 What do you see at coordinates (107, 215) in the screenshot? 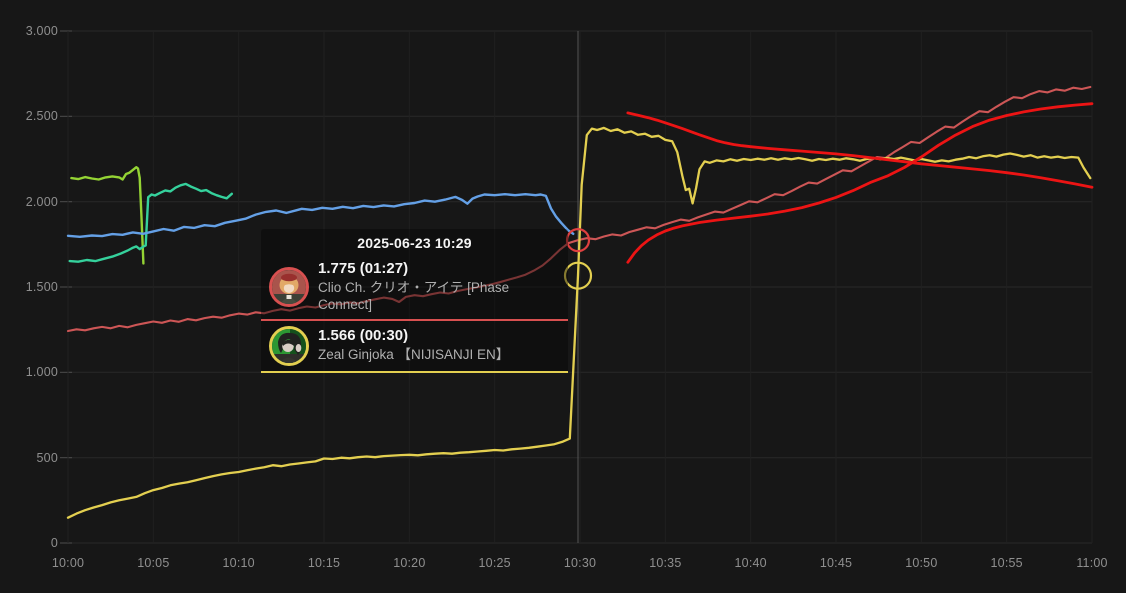
I see `series-lime-channel` at bounding box center [107, 215].